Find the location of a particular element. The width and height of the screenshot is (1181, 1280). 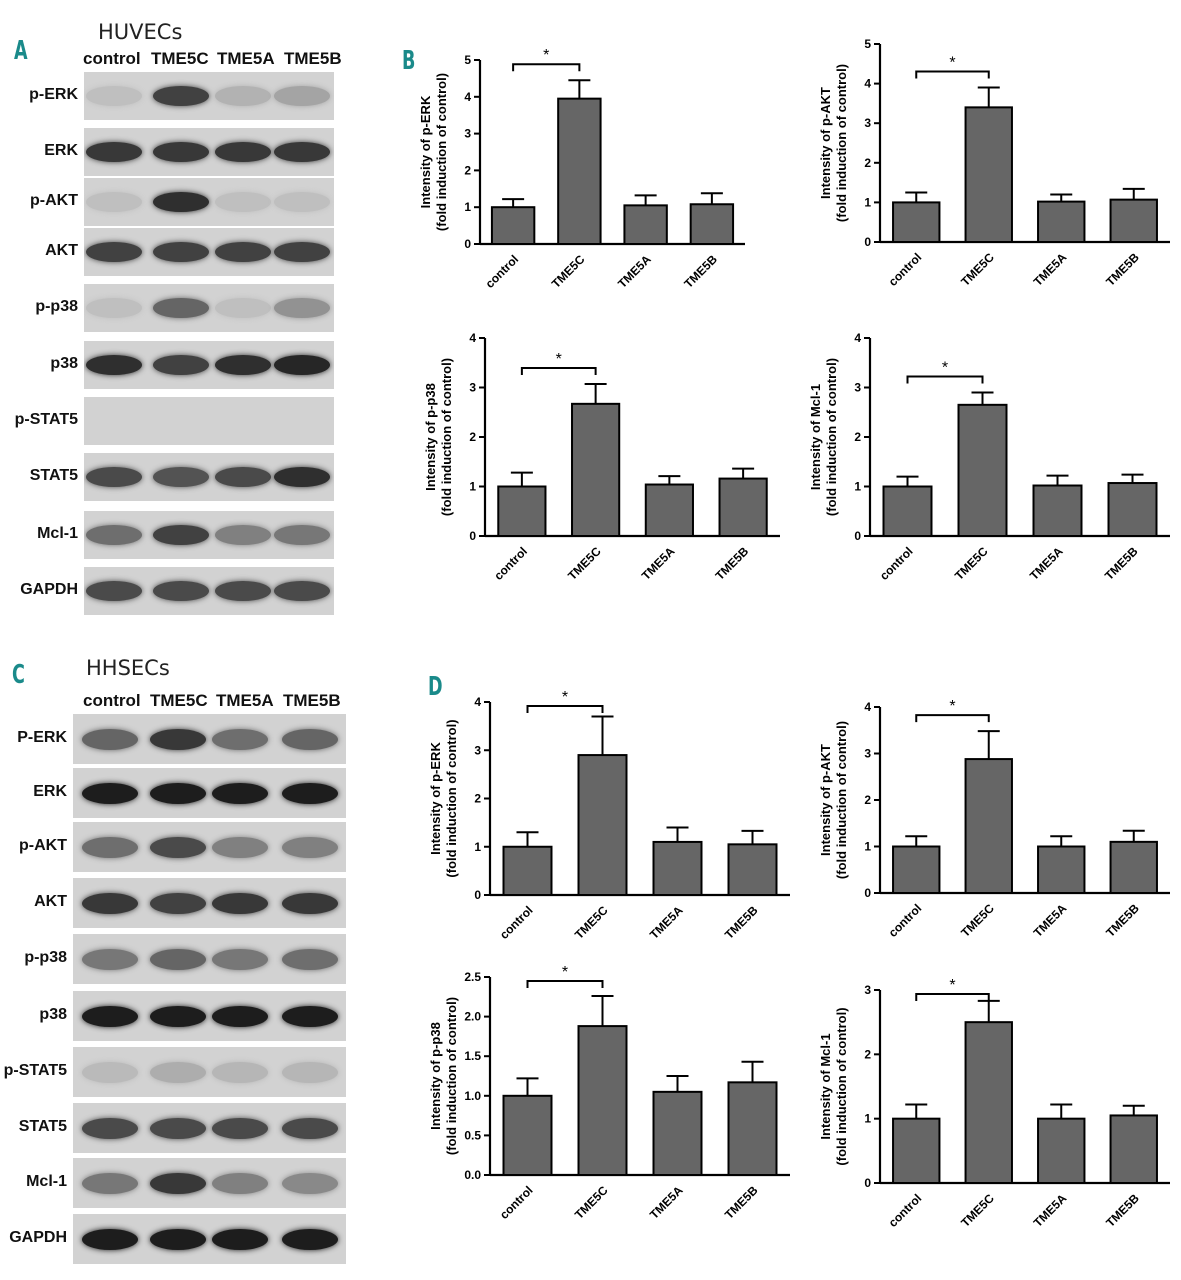

lane-label: control is located at coordinates (112, 700).